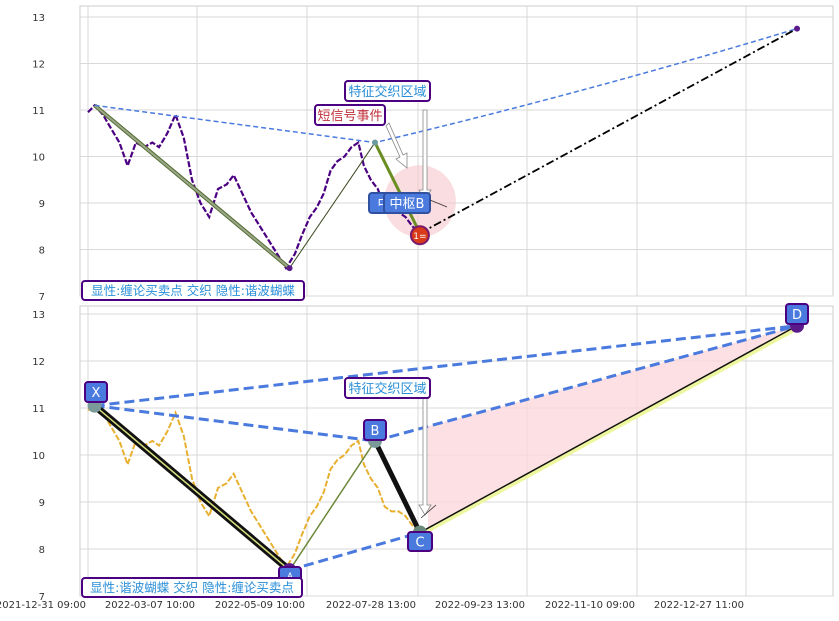 The width and height of the screenshot is (839, 621). I want to click on legend-label-top-box, so click(193, 290).